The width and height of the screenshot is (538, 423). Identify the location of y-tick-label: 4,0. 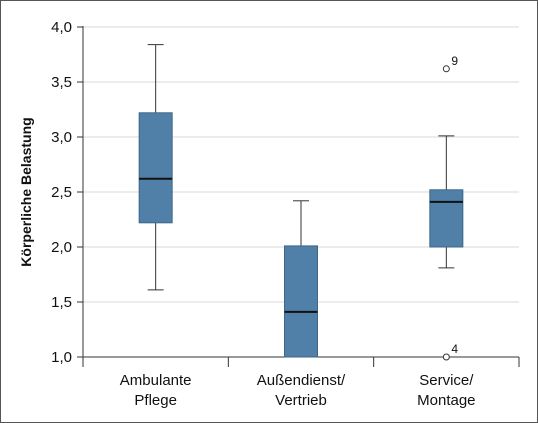
(61, 27).